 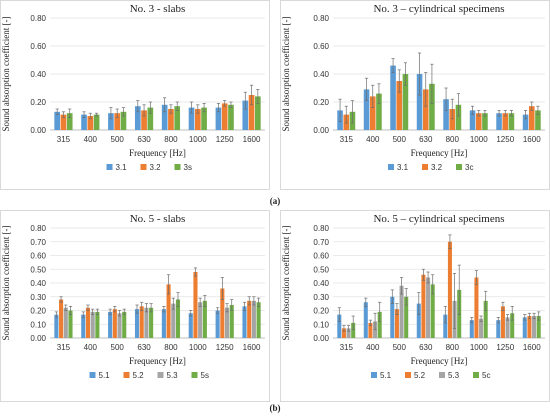 What do you see at coordinates (109, 167) in the screenshot?
I see `chart1-legend-swatch` at bounding box center [109, 167].